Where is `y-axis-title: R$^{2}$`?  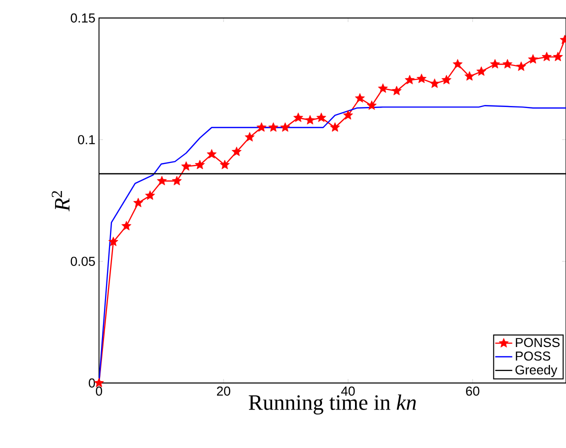
y-axis-title: R$^{2}$ is located at coordinates (61, 201).